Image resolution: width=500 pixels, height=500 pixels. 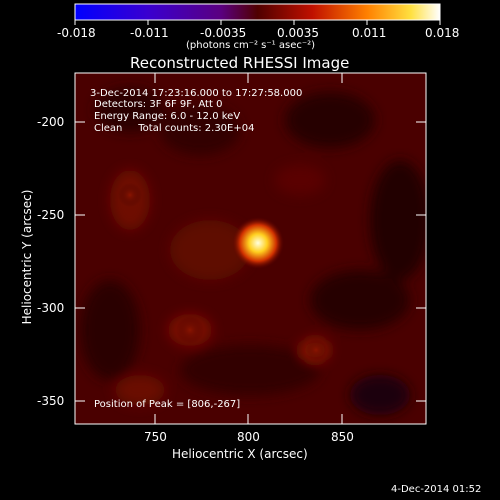 I want to click on x-tick-label: 850, so click(x=342, y=437).